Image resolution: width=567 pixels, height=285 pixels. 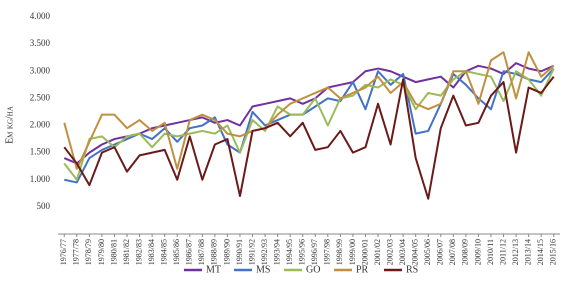 What do you see at coordinates (239, 252) in the screenshot?
I see `x-tick-label: 1990/91` at bounding box center [239, 252].